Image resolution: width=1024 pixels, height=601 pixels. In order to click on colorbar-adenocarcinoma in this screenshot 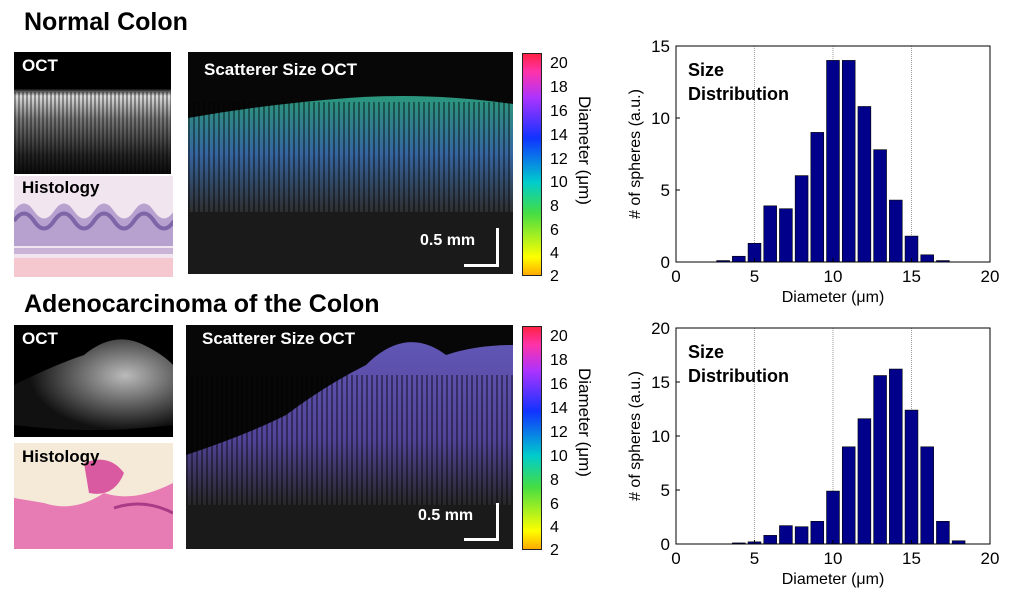, I will do `click(532, 438)`.